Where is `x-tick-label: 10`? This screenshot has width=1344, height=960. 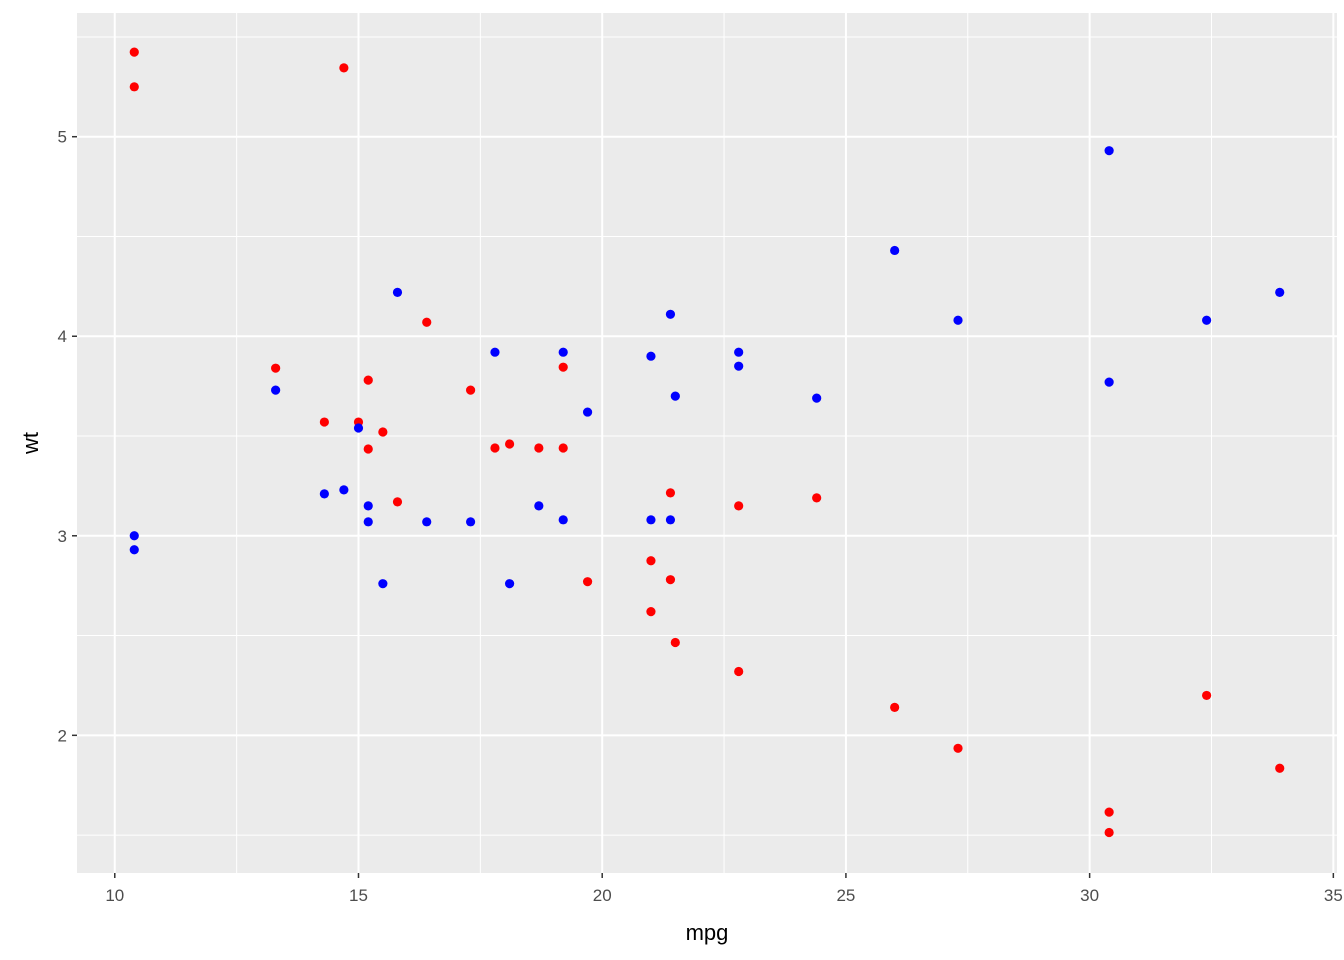 x-tick-label: 10 is located at coordinates (114, 895).